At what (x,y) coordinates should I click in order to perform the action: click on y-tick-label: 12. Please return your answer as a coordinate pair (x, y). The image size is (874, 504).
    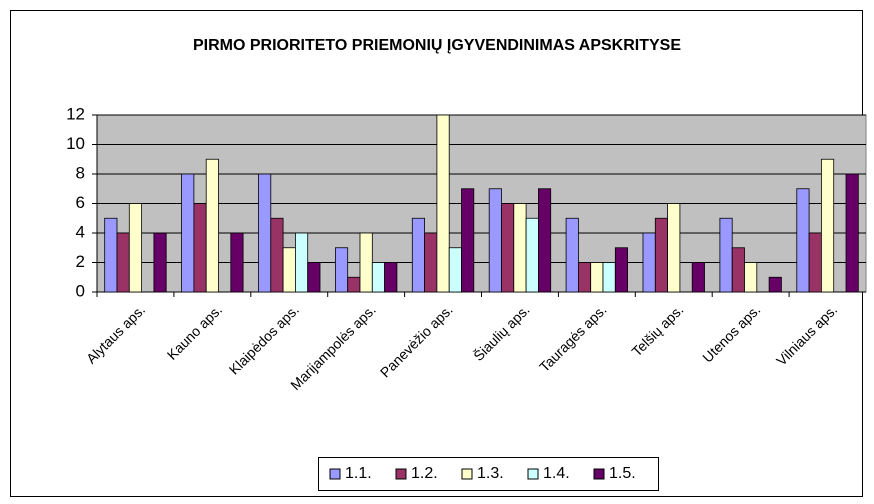
    Looking at the image, I should click on (75, 113).